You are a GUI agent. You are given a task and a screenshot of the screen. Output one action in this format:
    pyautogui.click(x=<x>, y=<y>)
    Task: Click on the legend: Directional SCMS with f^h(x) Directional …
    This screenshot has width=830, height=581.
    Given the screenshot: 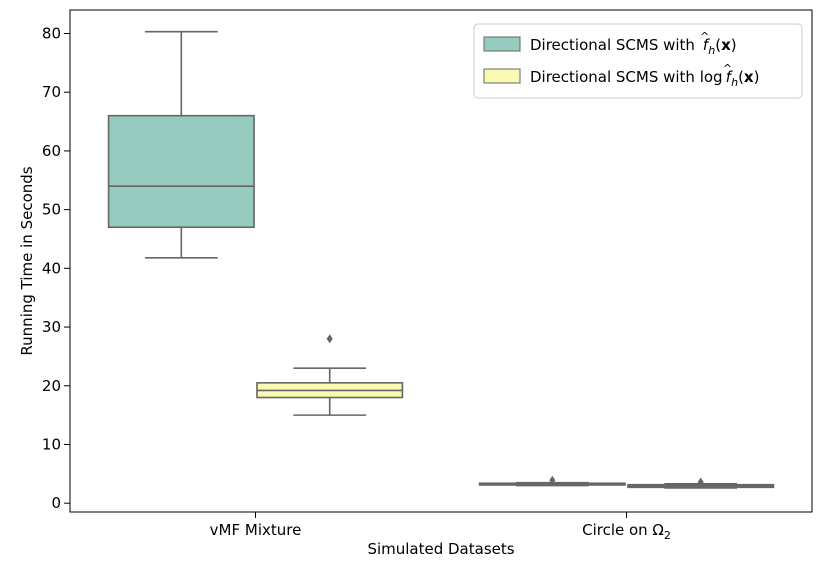 What is the action you would take?
    pyautogui.click(x=638, y=61)
    